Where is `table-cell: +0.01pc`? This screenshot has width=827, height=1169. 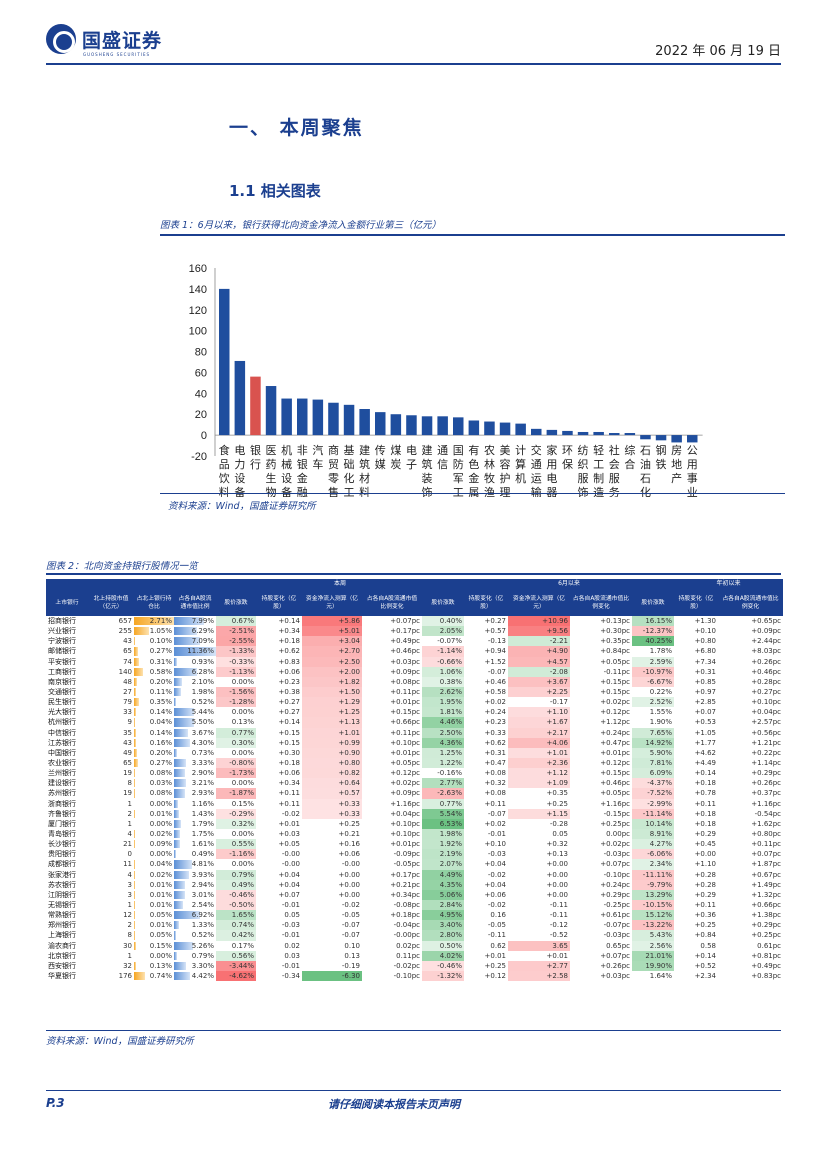 table-cell: +0.01pc is located at coordinates (392, 702).